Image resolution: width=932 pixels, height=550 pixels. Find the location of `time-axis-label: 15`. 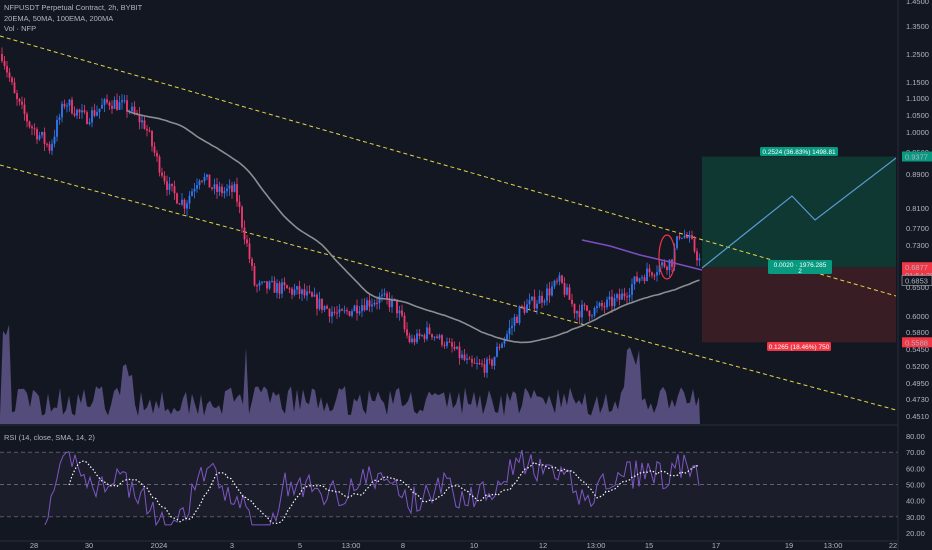

time-axis-label: 15 is located at coordinates (649, 545).